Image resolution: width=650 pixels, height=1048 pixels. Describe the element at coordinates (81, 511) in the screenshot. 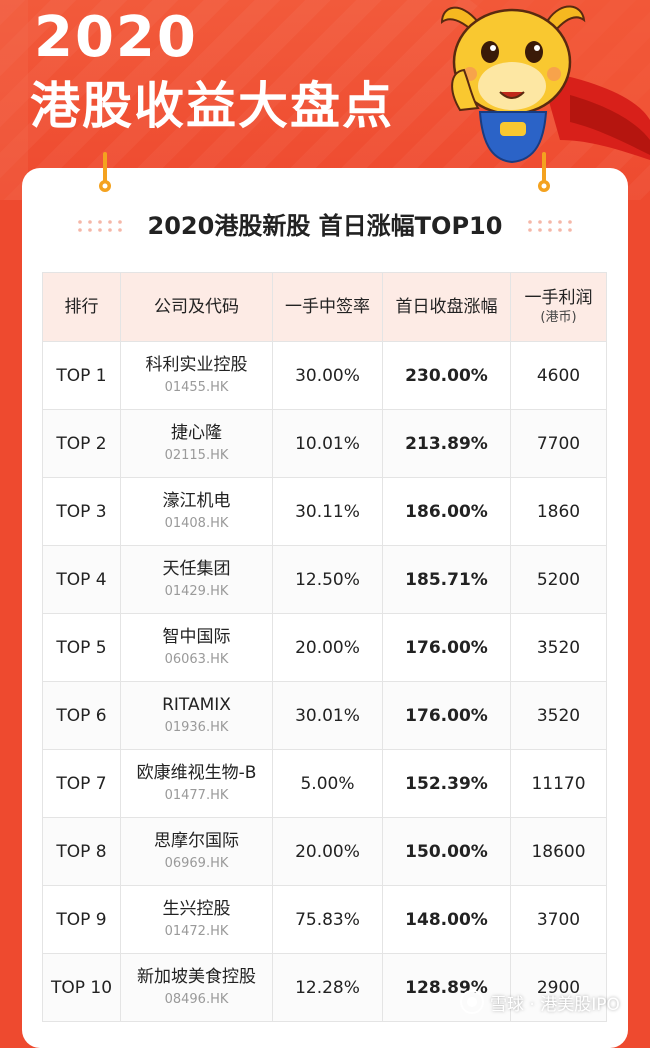

I see `rank-cell: TOP 3` at that location.